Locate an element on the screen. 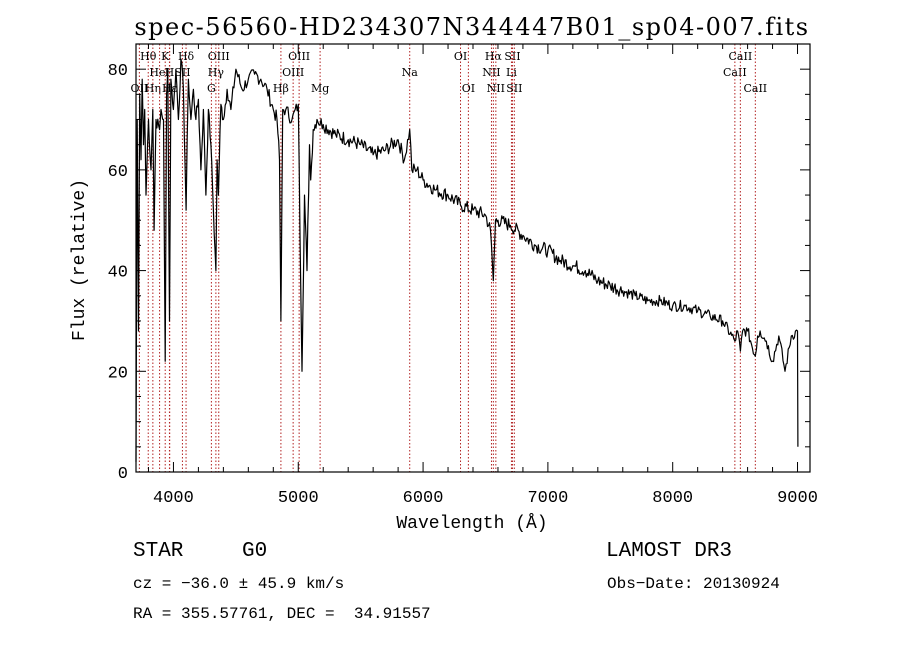 The height and width of the screenshot is (649, 900). line-marker-label-2: Hη is located at coordinates (153, 88).